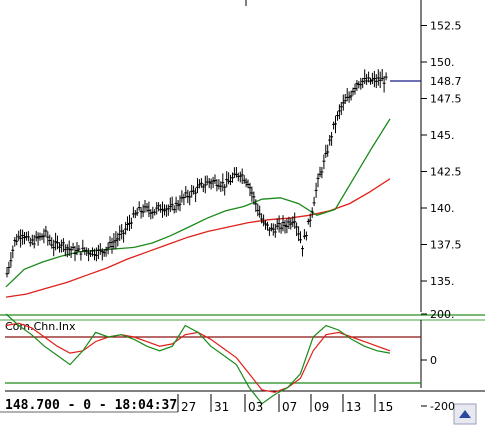 The width and height of the screenshot is (485, 431). I want to click on status-box, so click(89, 402).